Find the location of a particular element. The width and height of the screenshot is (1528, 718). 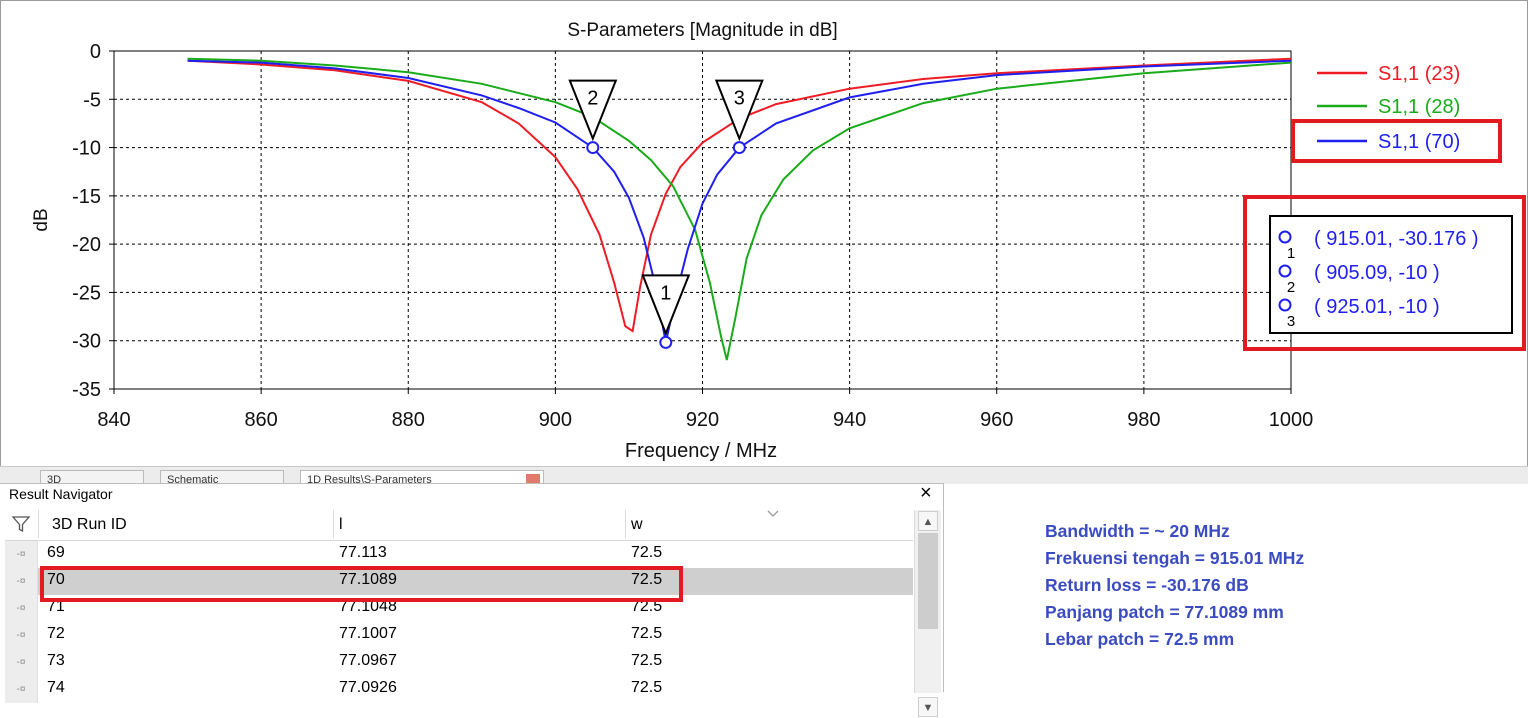

table-row: -¤ 73 77.0967 72.5 is located at coordinates (459, 662).